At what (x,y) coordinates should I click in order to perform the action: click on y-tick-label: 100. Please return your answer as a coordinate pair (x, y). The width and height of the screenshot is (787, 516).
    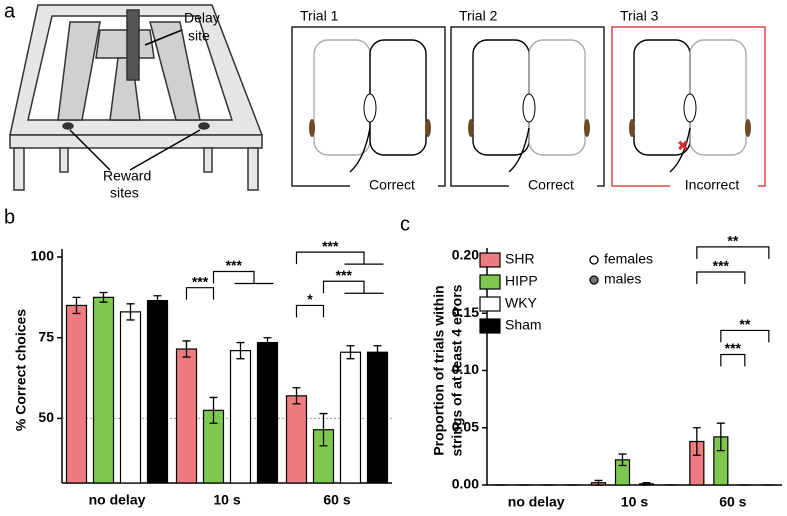
    Looking at the image, I should click on (43, 256).